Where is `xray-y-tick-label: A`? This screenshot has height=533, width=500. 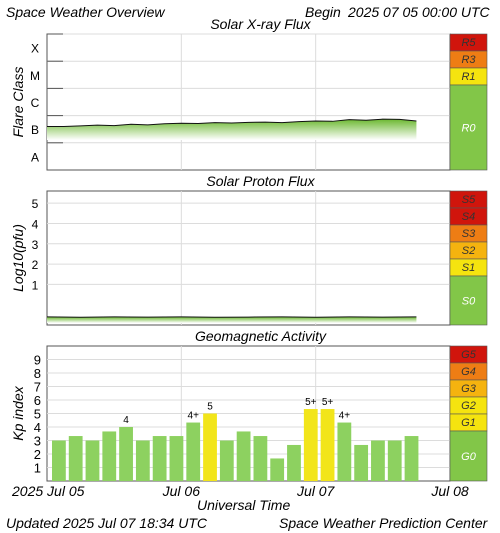 xray-y-tick-label: A is located at coordinates (35, 157).